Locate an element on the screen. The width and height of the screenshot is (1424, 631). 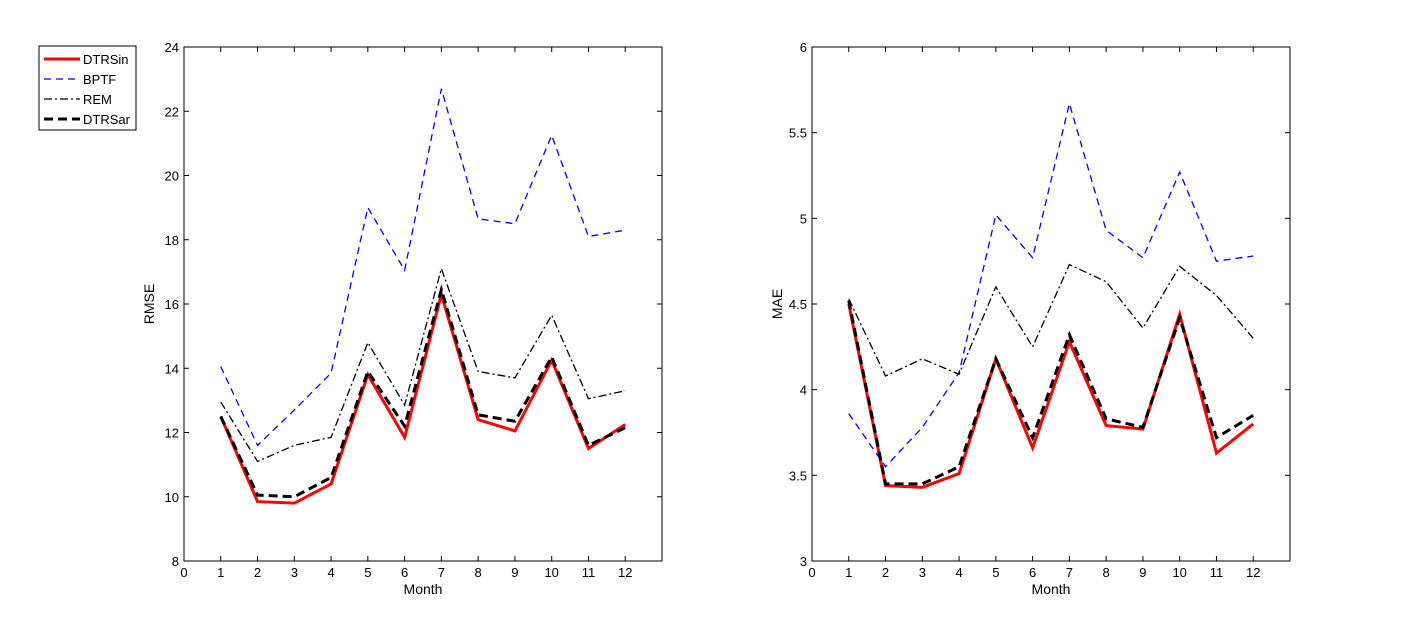
y-tick-label: 6 is located at coordinates (803, 47).